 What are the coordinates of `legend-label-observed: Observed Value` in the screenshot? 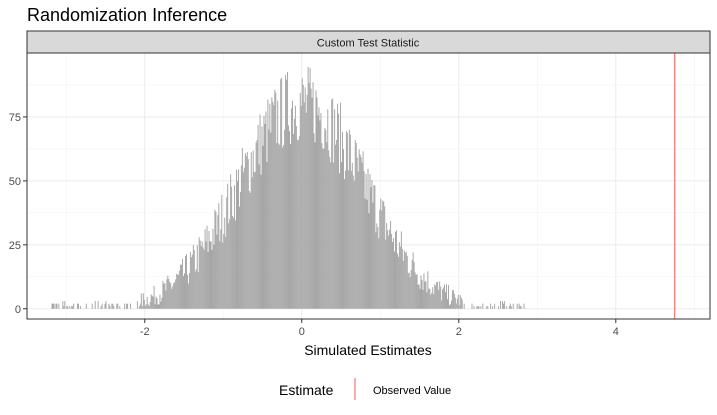 It's located at (412, 391).